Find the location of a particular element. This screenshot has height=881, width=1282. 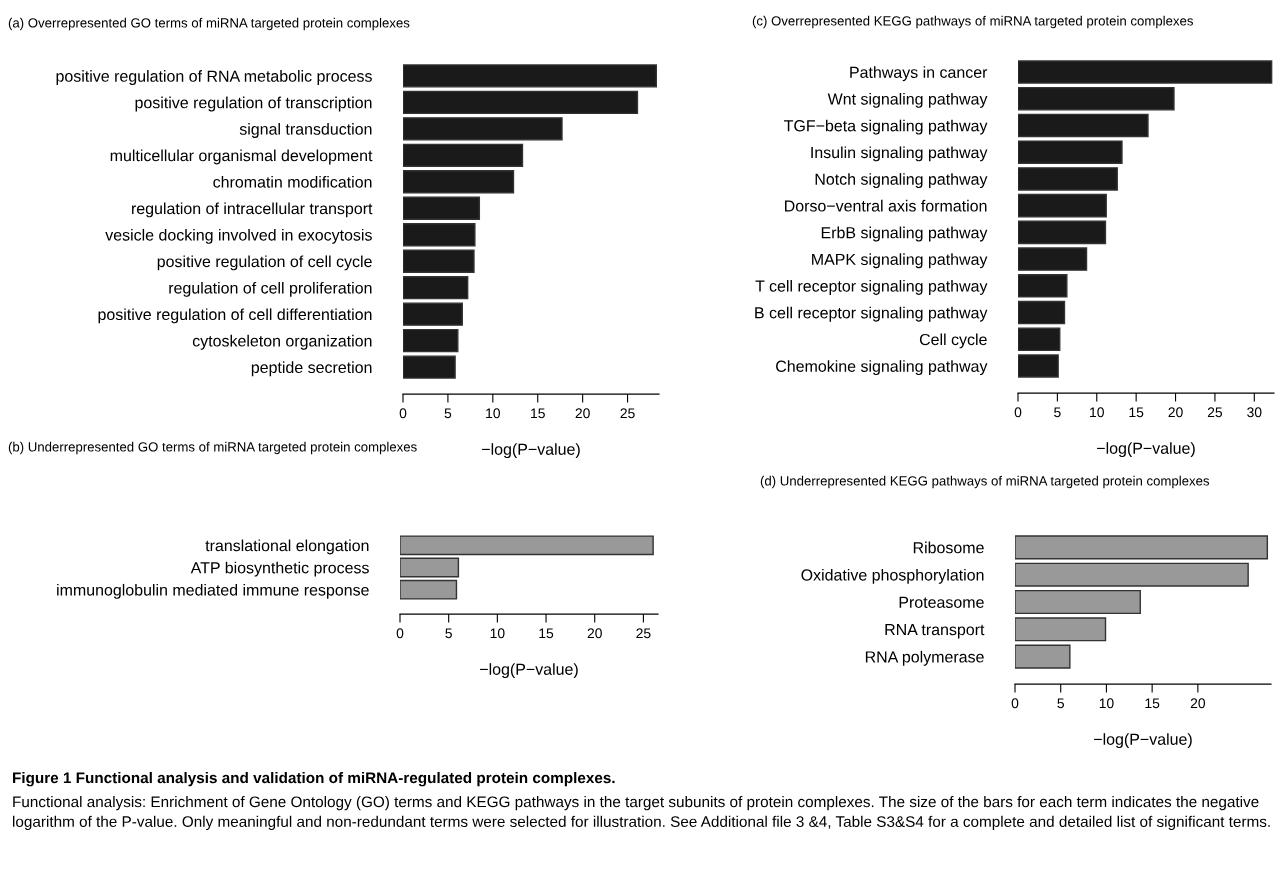

y-tick-label: Ribosome is located at coordinates (948, 547).